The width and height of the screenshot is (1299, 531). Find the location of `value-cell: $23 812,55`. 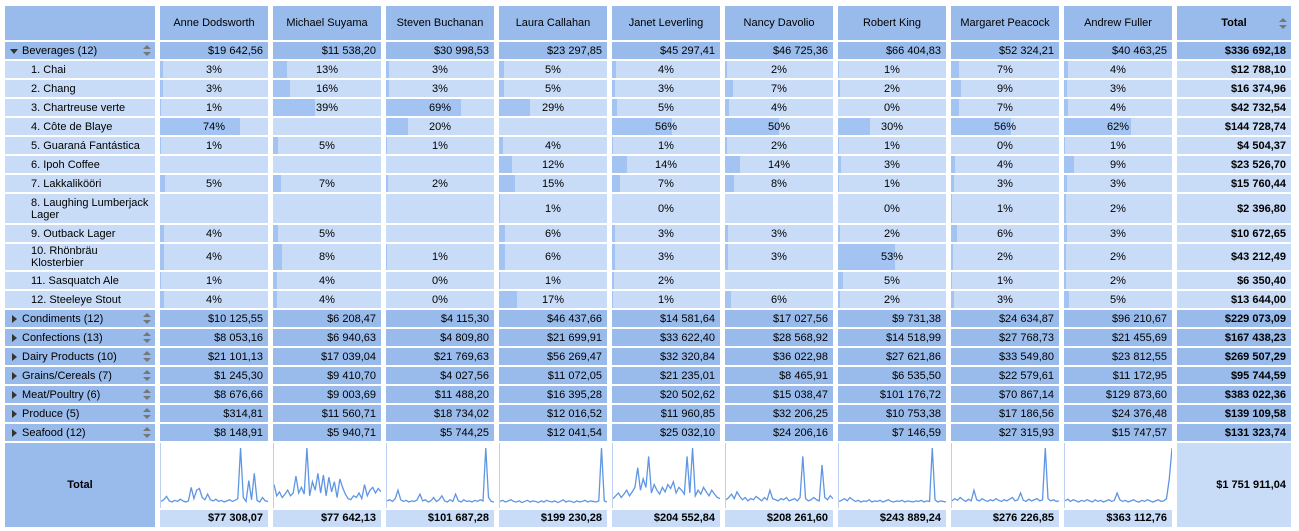

value-cell: $23 812,55 is located at coordinates (1118, 356).